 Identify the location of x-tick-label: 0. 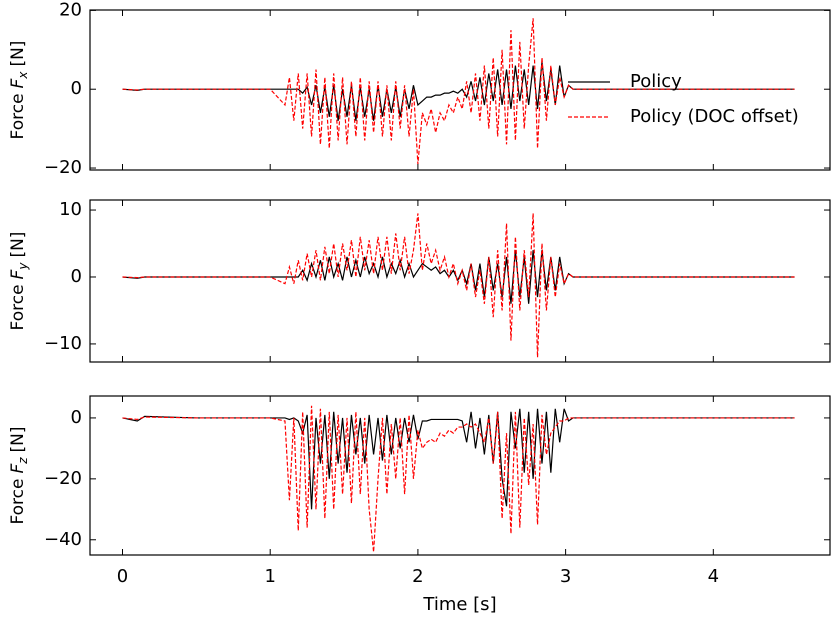
(122, 576).